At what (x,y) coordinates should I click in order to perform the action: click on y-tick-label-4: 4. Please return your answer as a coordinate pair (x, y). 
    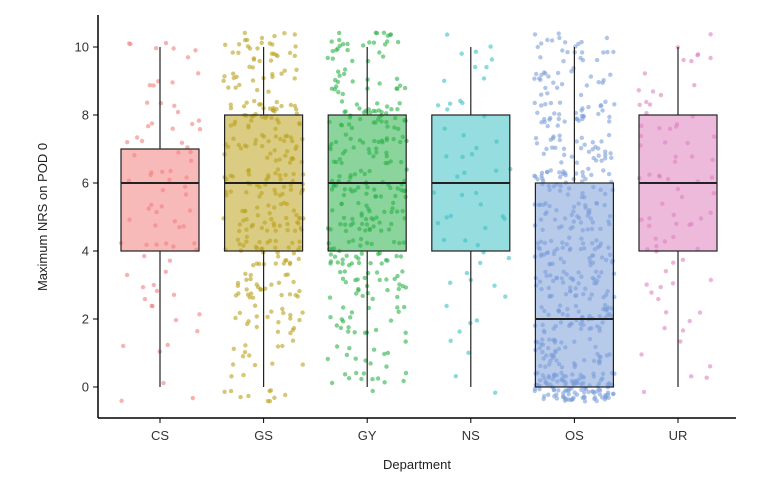
    Looking at the image, I should click on (85, 251).